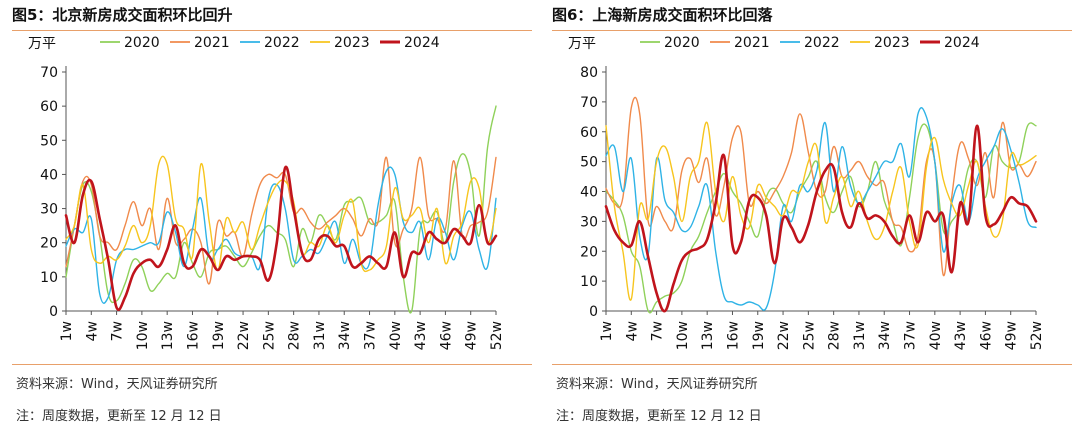 This screenshot has height=431, width=1080. I want to click on y-tick-label: 80, so click(589, 73).